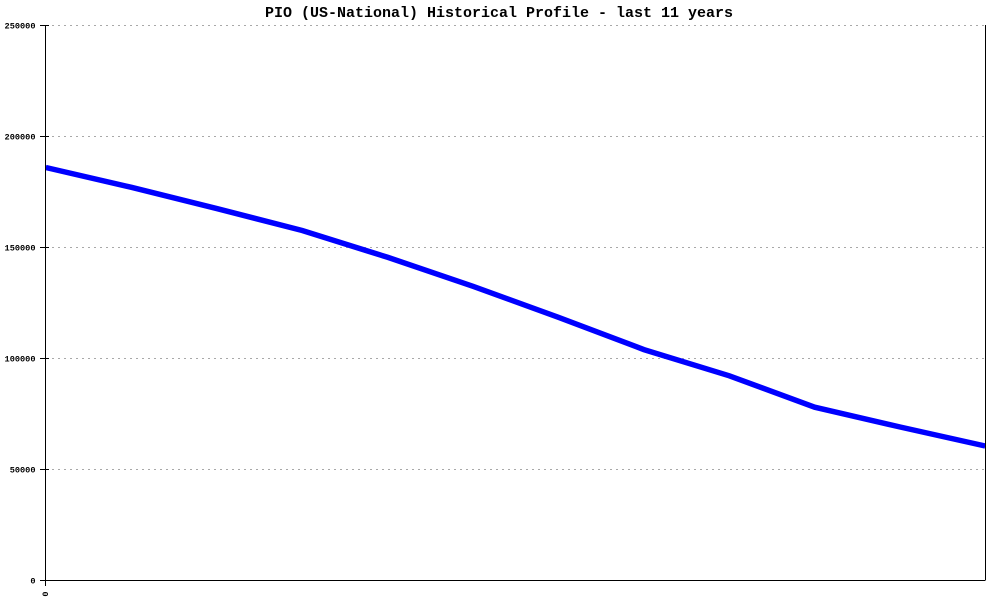 The height and width of the screenshot is (600, 1000). What do you see at coordinates (20, 27) in the screenshot?
I see `svg-text: 250000` at bounding box center [20, 27].